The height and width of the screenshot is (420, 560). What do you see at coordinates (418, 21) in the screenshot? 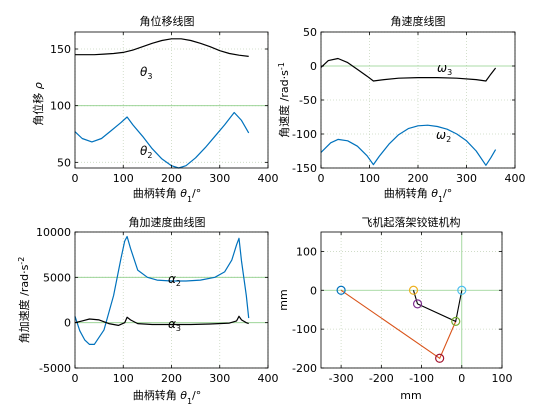
I see `chart-title: 角速度线图` at bounding box center [418, 21].